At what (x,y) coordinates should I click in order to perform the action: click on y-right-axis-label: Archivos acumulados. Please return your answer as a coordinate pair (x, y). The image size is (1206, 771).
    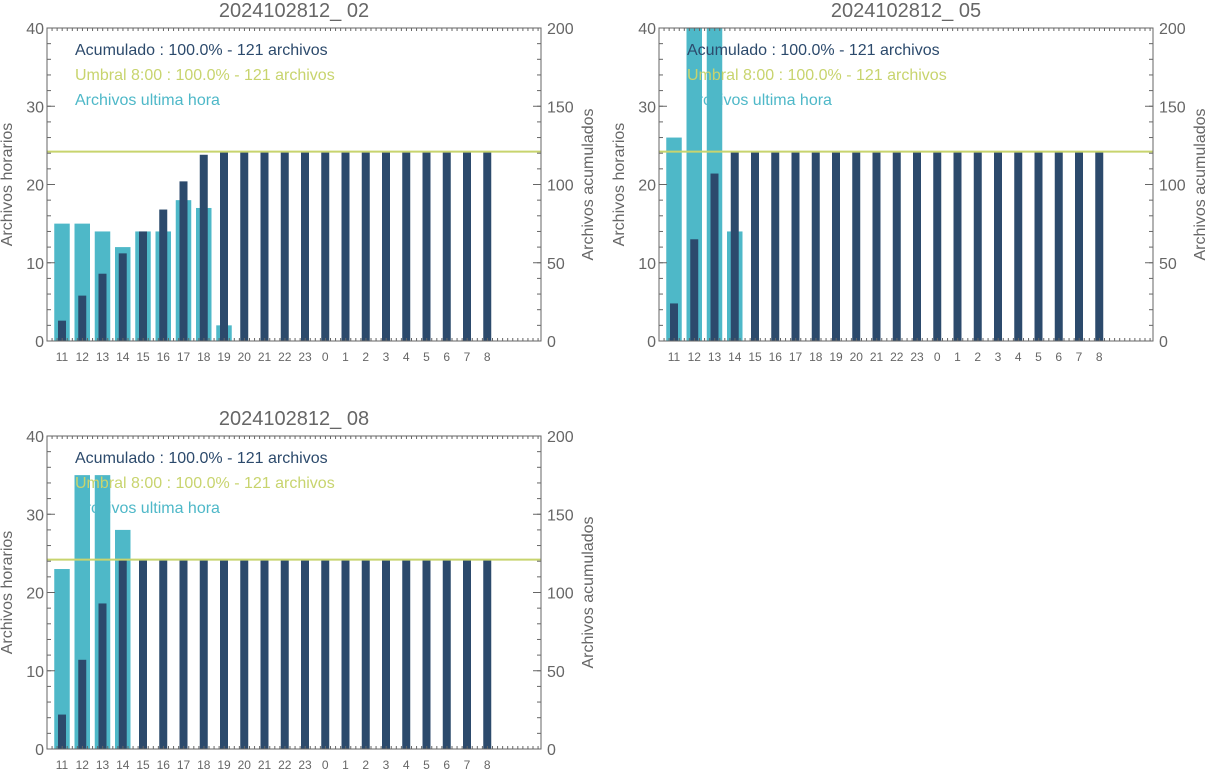
    Looking at the image, I should click on (588, 592).